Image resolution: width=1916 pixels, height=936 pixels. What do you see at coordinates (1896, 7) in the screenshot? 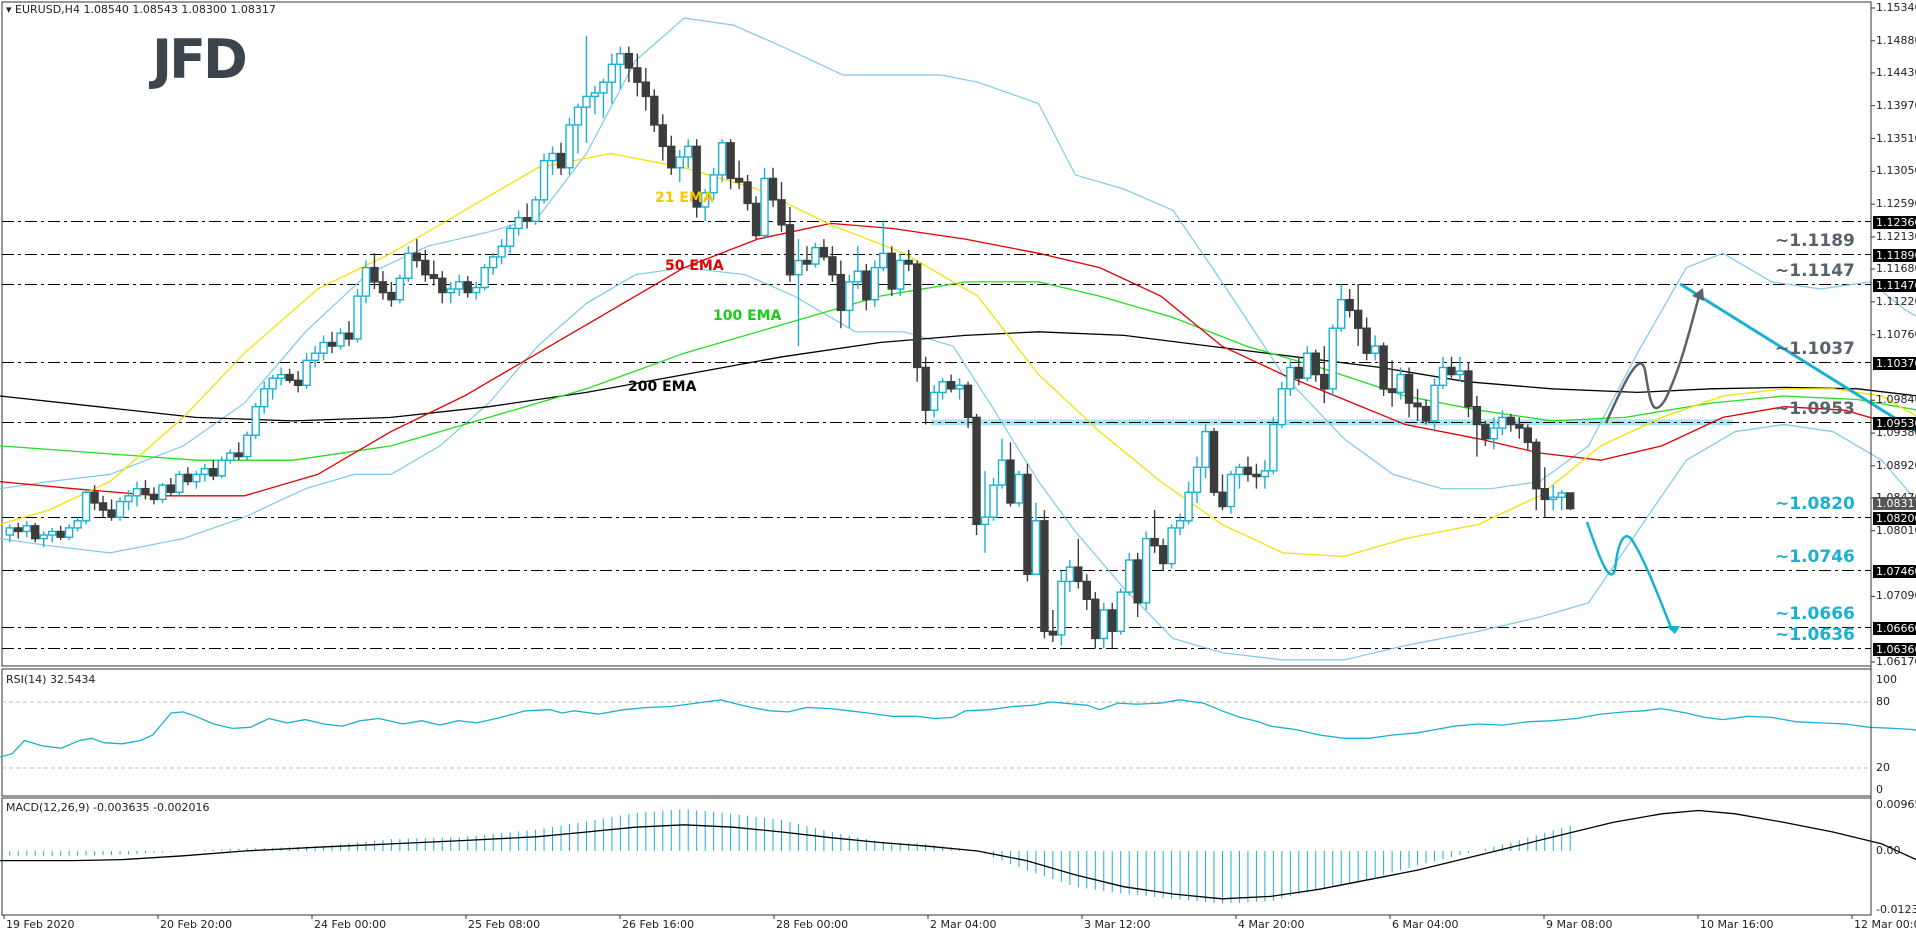
I see `y-axis-label: 1.15340` at bounding box center [1896, 7].